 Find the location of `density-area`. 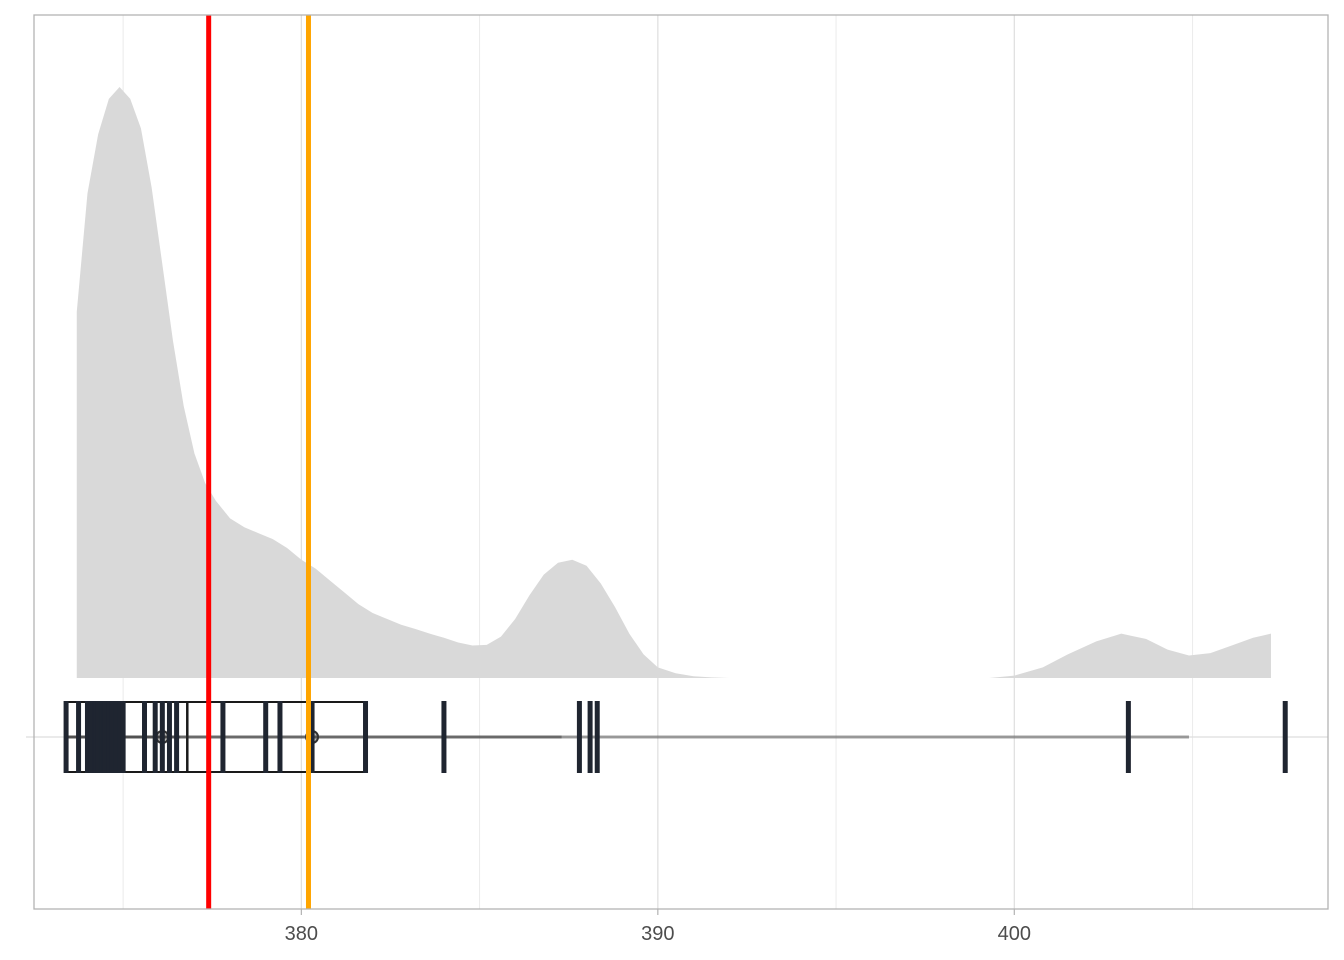

density-area is located at coordinates (1130, 655).